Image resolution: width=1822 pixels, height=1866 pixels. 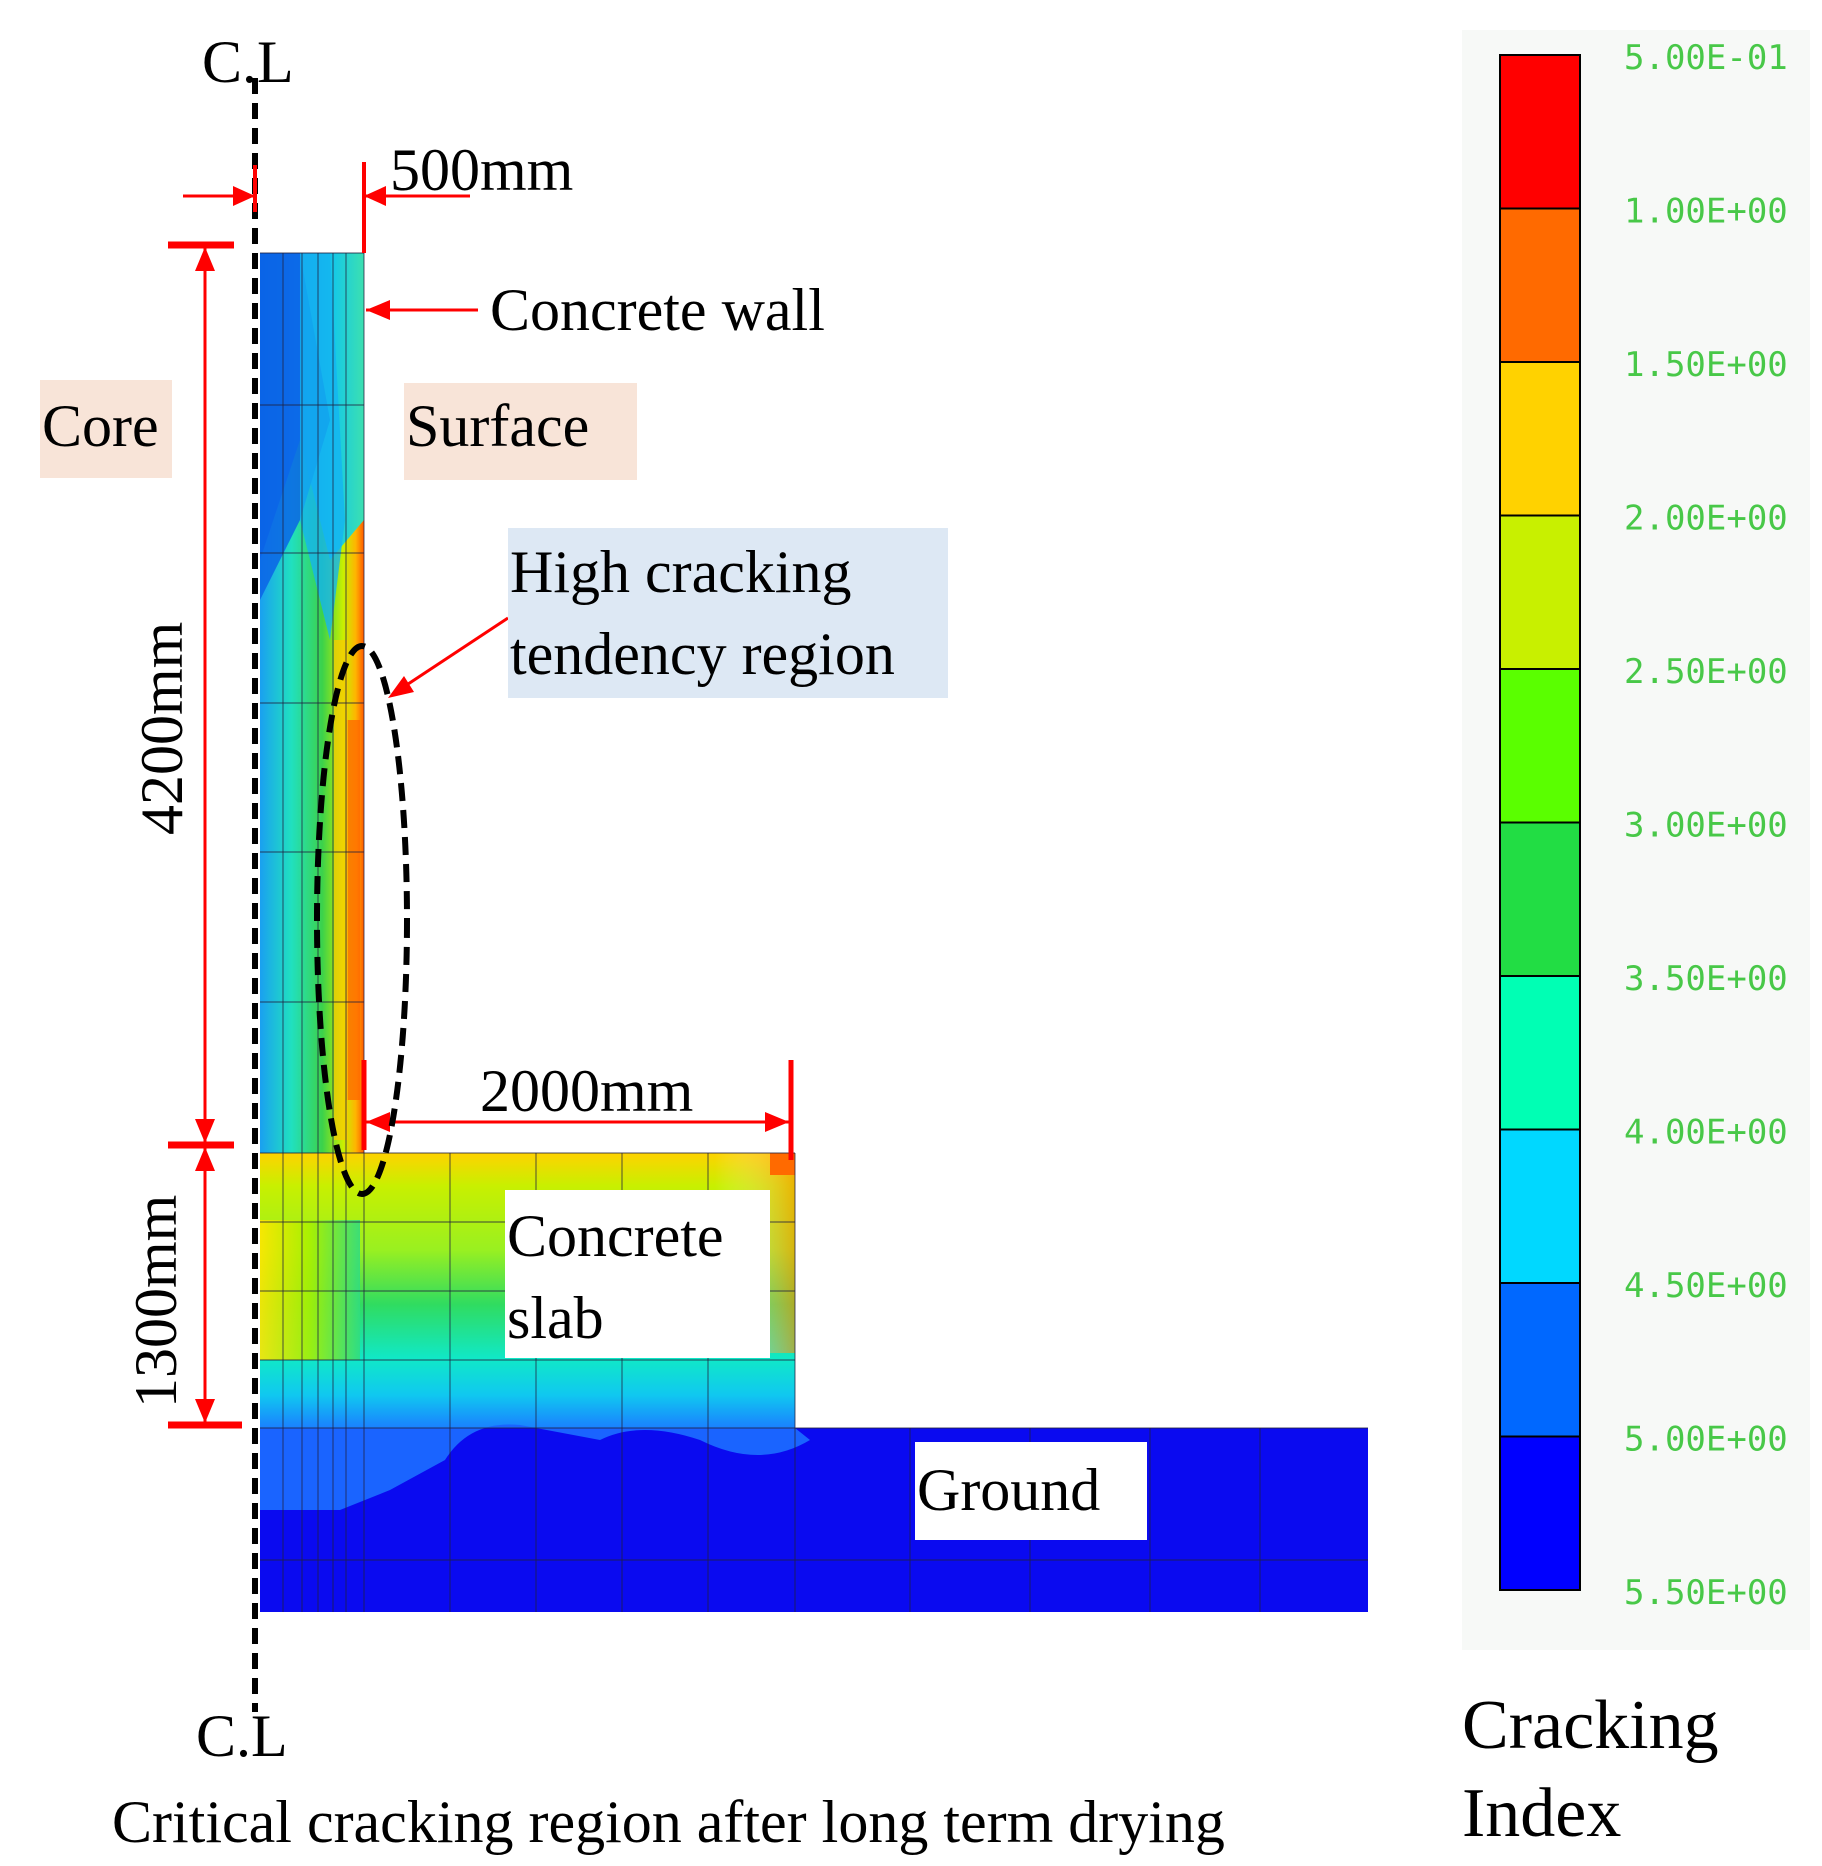 What do you see at coordinates (1706, 979) in the screenshot?
I see `legend-tick-label: 3.50E+00` at bounding box center [1706, 979].